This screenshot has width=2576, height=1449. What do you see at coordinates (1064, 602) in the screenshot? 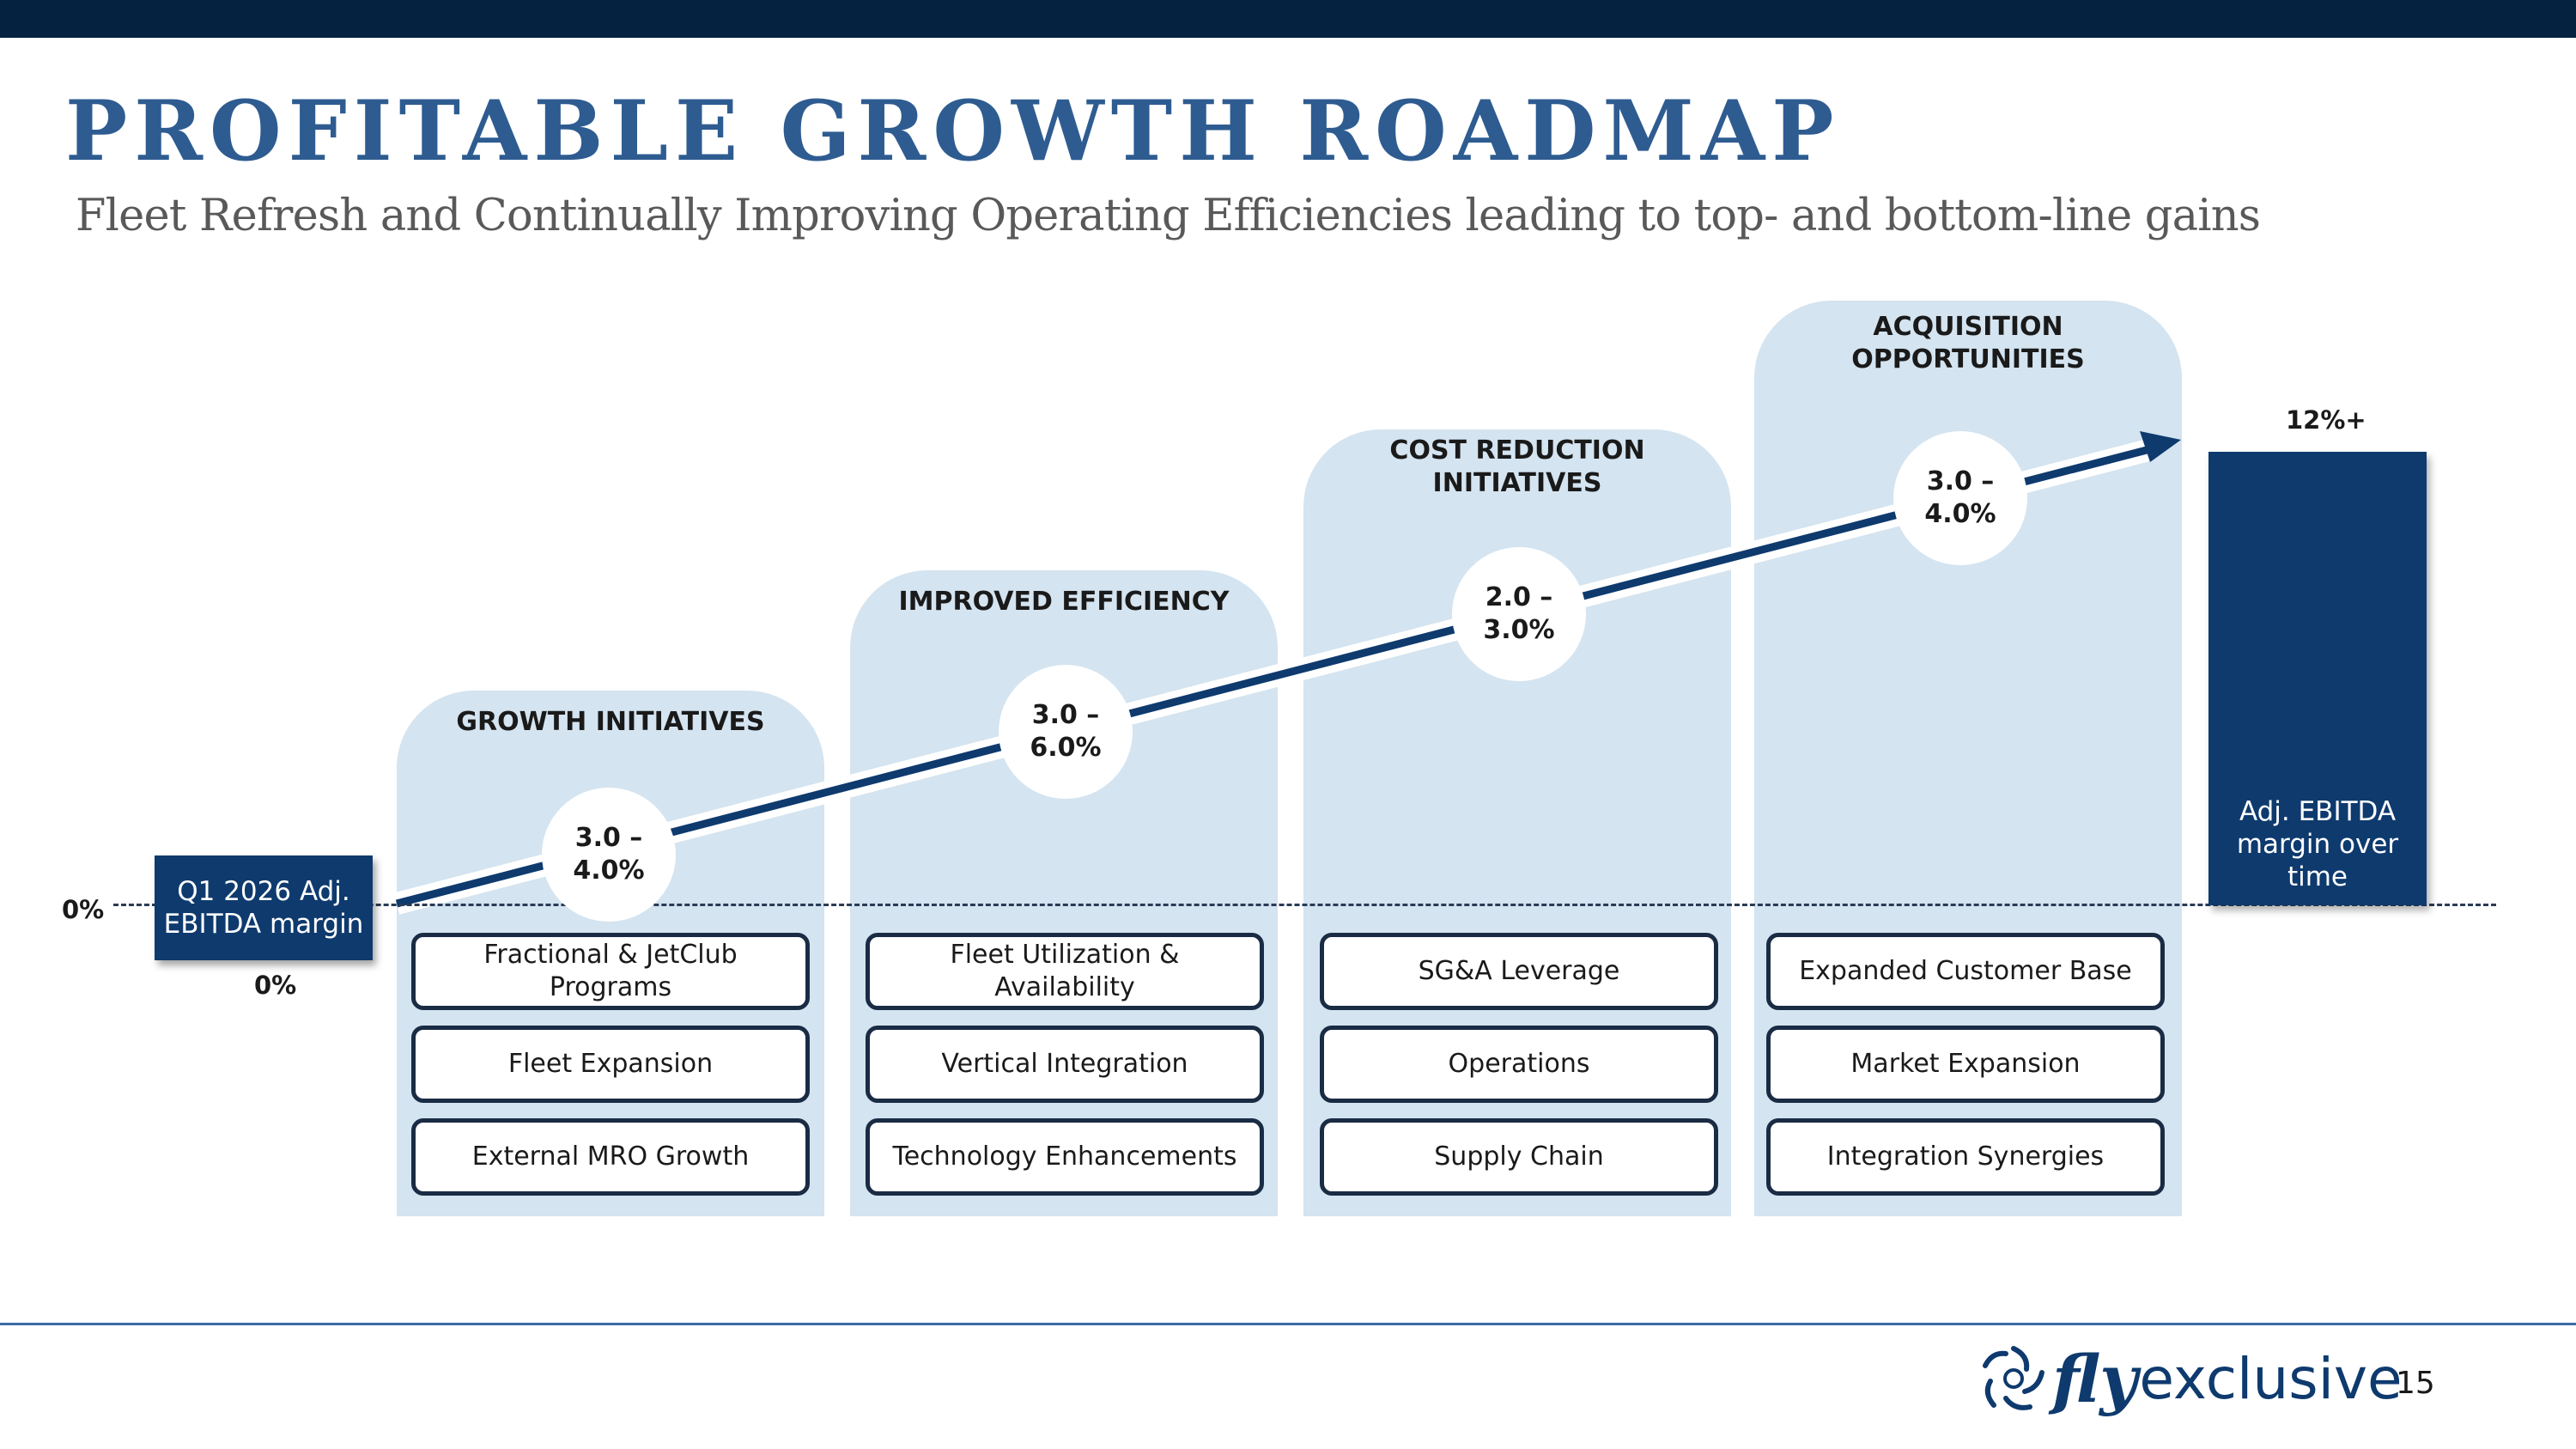
I see `column-title: IMPROVED EFFICIENCY` at bounding box center [1064, 602].